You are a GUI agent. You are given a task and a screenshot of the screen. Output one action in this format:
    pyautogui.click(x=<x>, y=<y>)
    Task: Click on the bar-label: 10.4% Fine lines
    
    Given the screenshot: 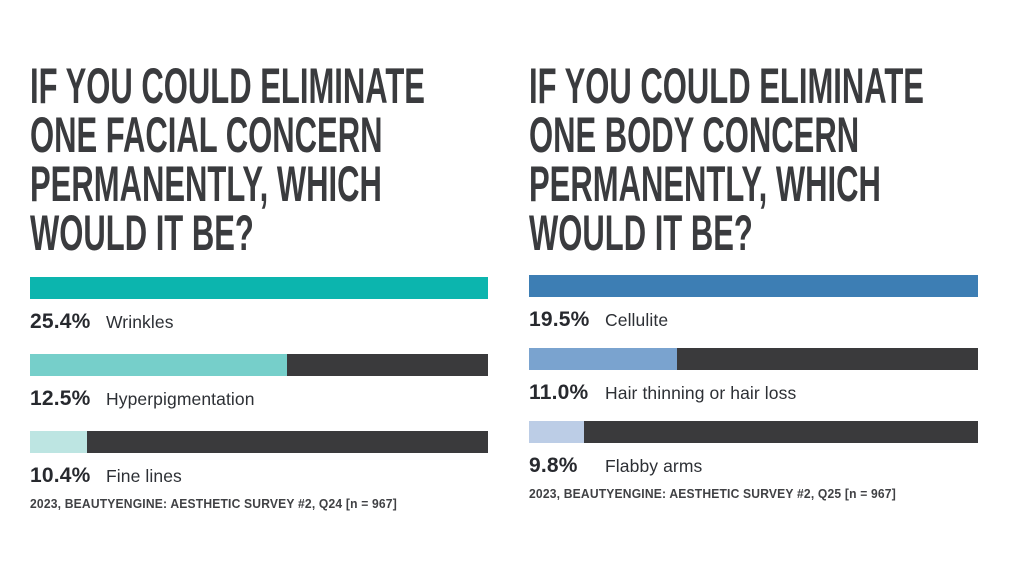 What is the action you would take?
    pyautogui.click(x=259, y=476)
    